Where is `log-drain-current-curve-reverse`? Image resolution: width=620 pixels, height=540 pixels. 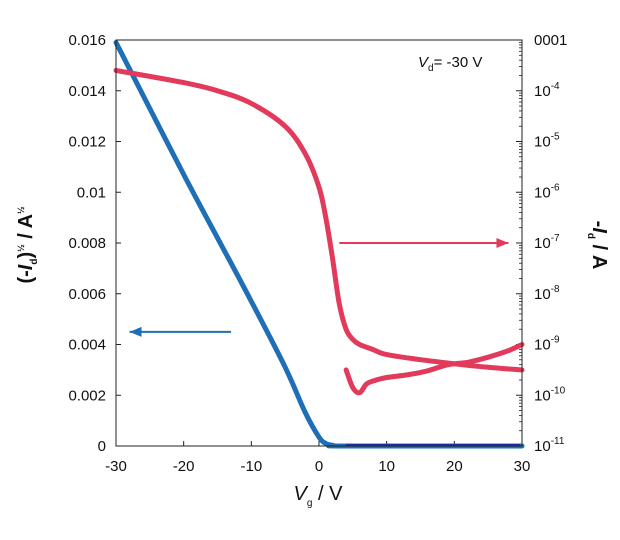 log-drain-current-curve-reverse is located at coordinates (434, 369).